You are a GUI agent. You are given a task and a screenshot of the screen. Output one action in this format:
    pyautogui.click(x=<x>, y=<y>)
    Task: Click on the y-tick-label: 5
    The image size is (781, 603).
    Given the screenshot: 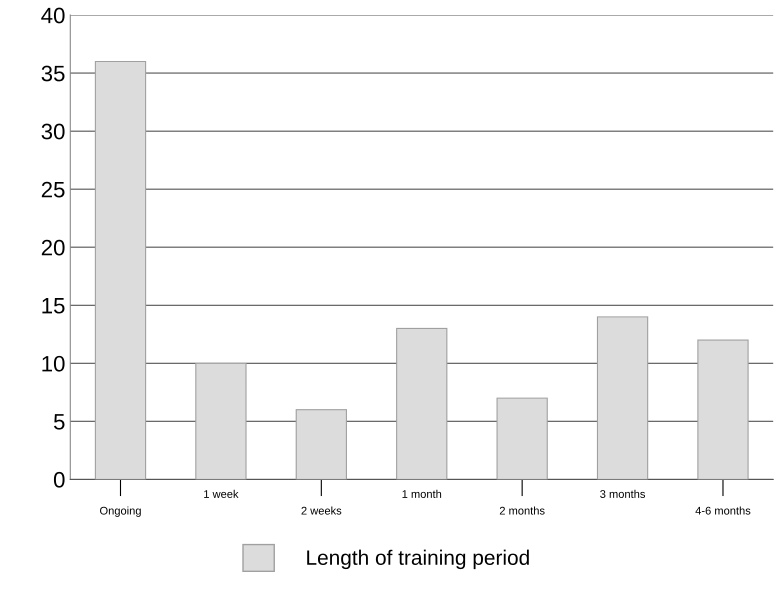 What is the action you would take?
    pyautogui.click(x=59, y=422)
    